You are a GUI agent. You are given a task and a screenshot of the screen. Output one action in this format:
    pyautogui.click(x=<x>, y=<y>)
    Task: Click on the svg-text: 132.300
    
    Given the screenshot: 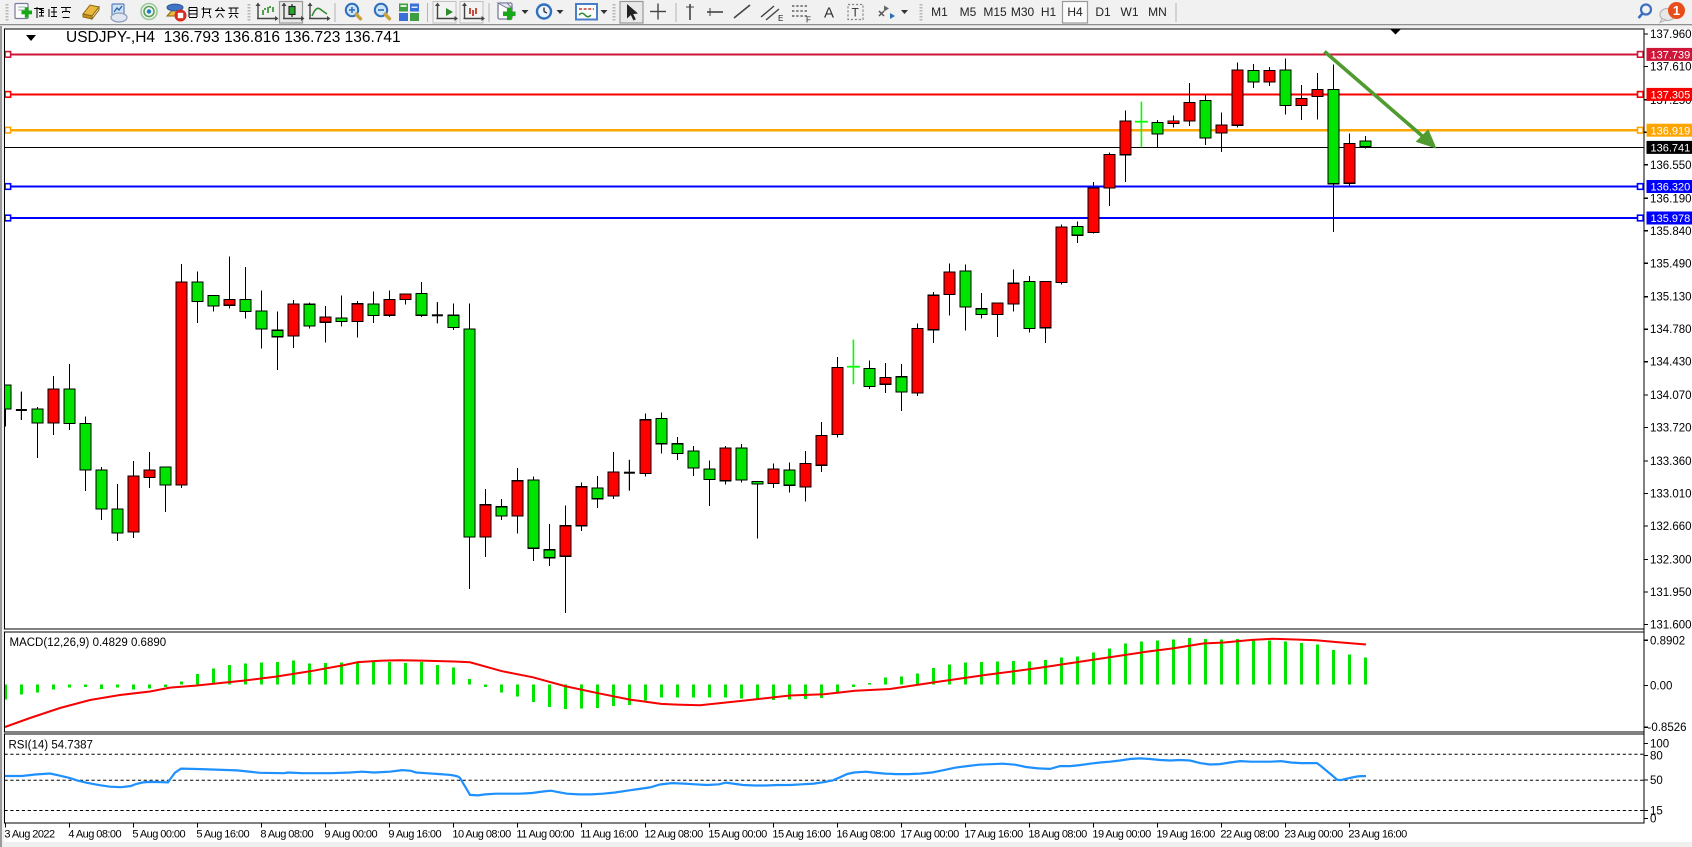 What is the action you would take?
    pyautogui.click(x=1671, y=560)
    